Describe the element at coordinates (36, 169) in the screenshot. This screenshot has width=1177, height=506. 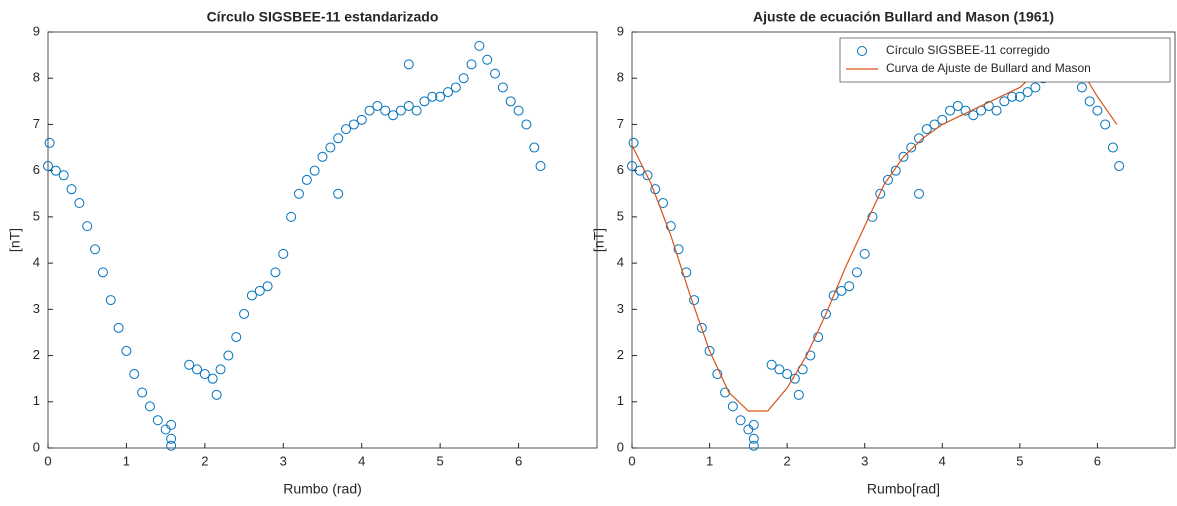
I see `y-tick-label: 6` at that location.